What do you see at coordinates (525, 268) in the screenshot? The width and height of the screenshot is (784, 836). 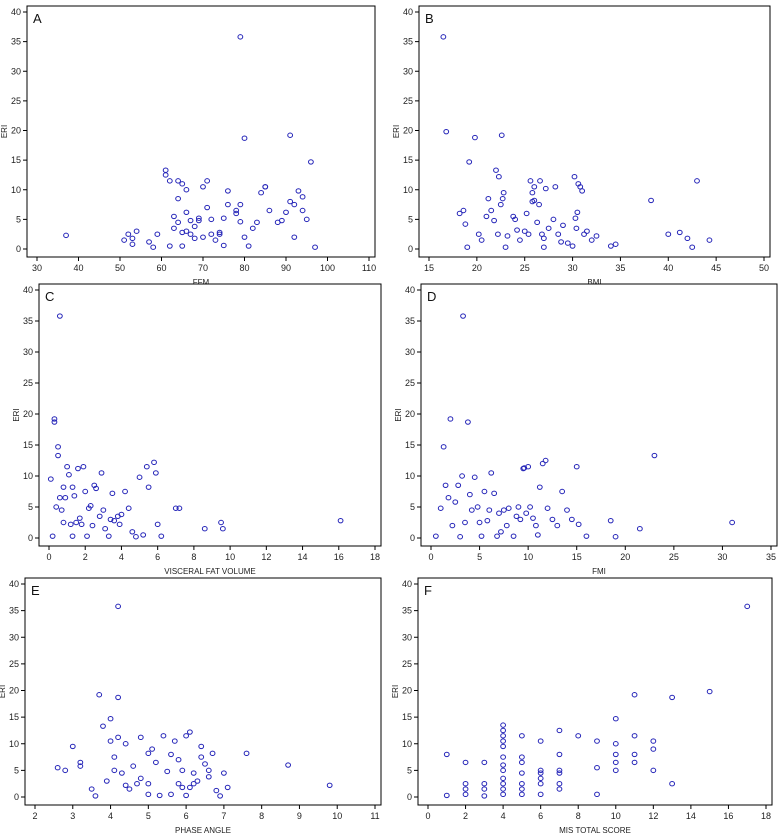 I see `x-tick-label: 25` at bounding box center [525, 268].